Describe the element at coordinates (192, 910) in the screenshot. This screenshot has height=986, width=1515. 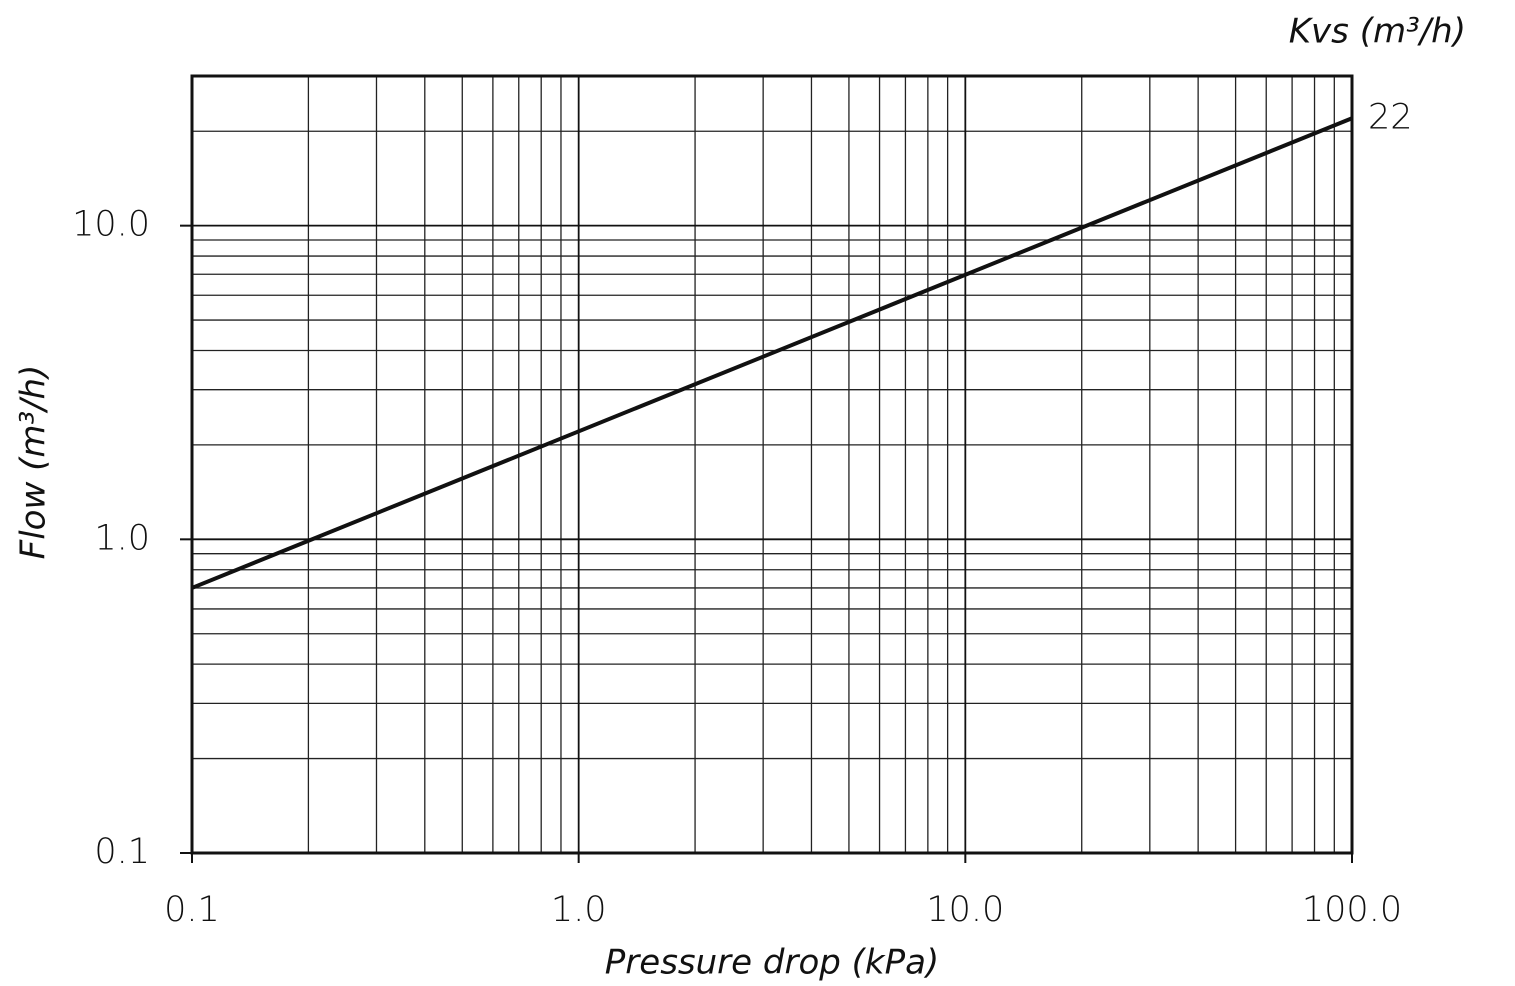
I see `x-tick-label: 0.1` at that location.